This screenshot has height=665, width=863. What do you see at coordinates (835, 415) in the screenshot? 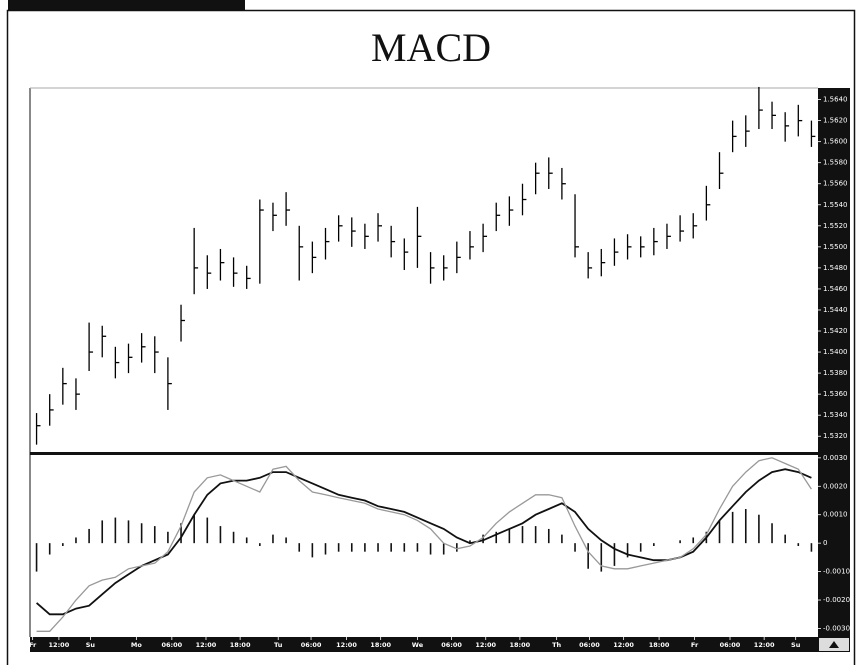
I see `y-tick-label: 1.5340` at bounding box center [835, 415].